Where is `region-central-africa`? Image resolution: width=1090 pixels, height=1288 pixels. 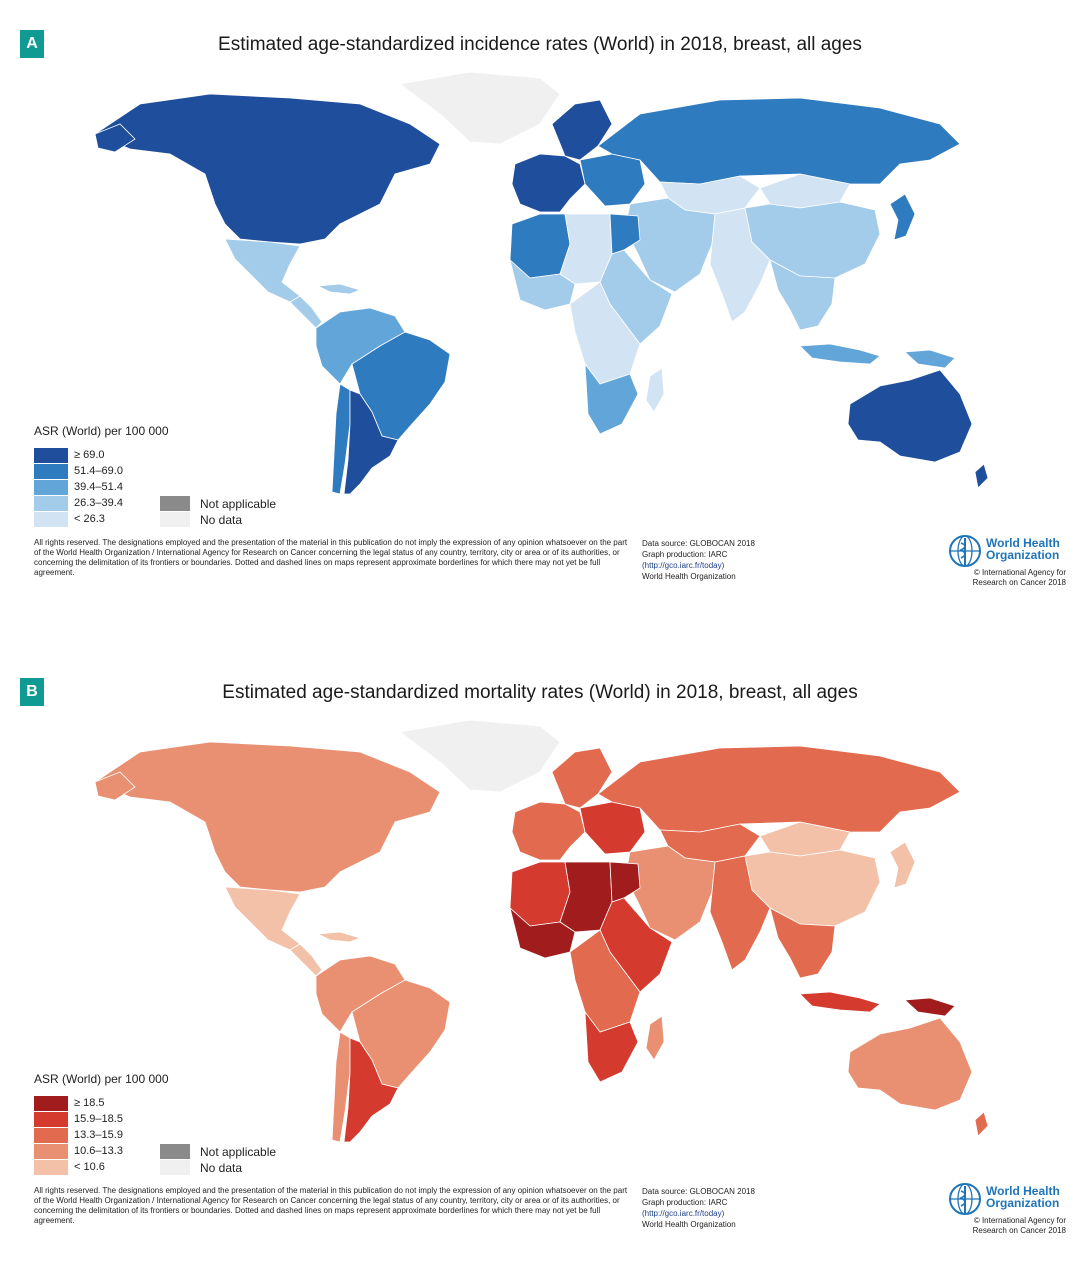 region-central-africa is located at coordinates (605, 333).